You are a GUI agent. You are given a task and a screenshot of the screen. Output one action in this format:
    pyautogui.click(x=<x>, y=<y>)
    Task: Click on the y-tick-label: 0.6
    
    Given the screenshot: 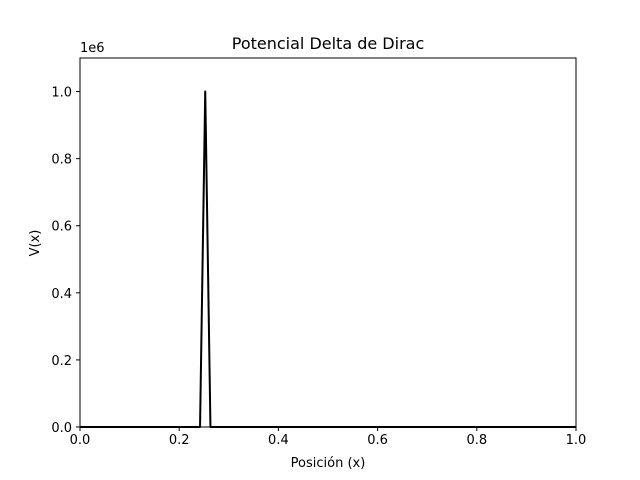 What is the action you would take?
    pyautogui.click(x=61, y=227)
    